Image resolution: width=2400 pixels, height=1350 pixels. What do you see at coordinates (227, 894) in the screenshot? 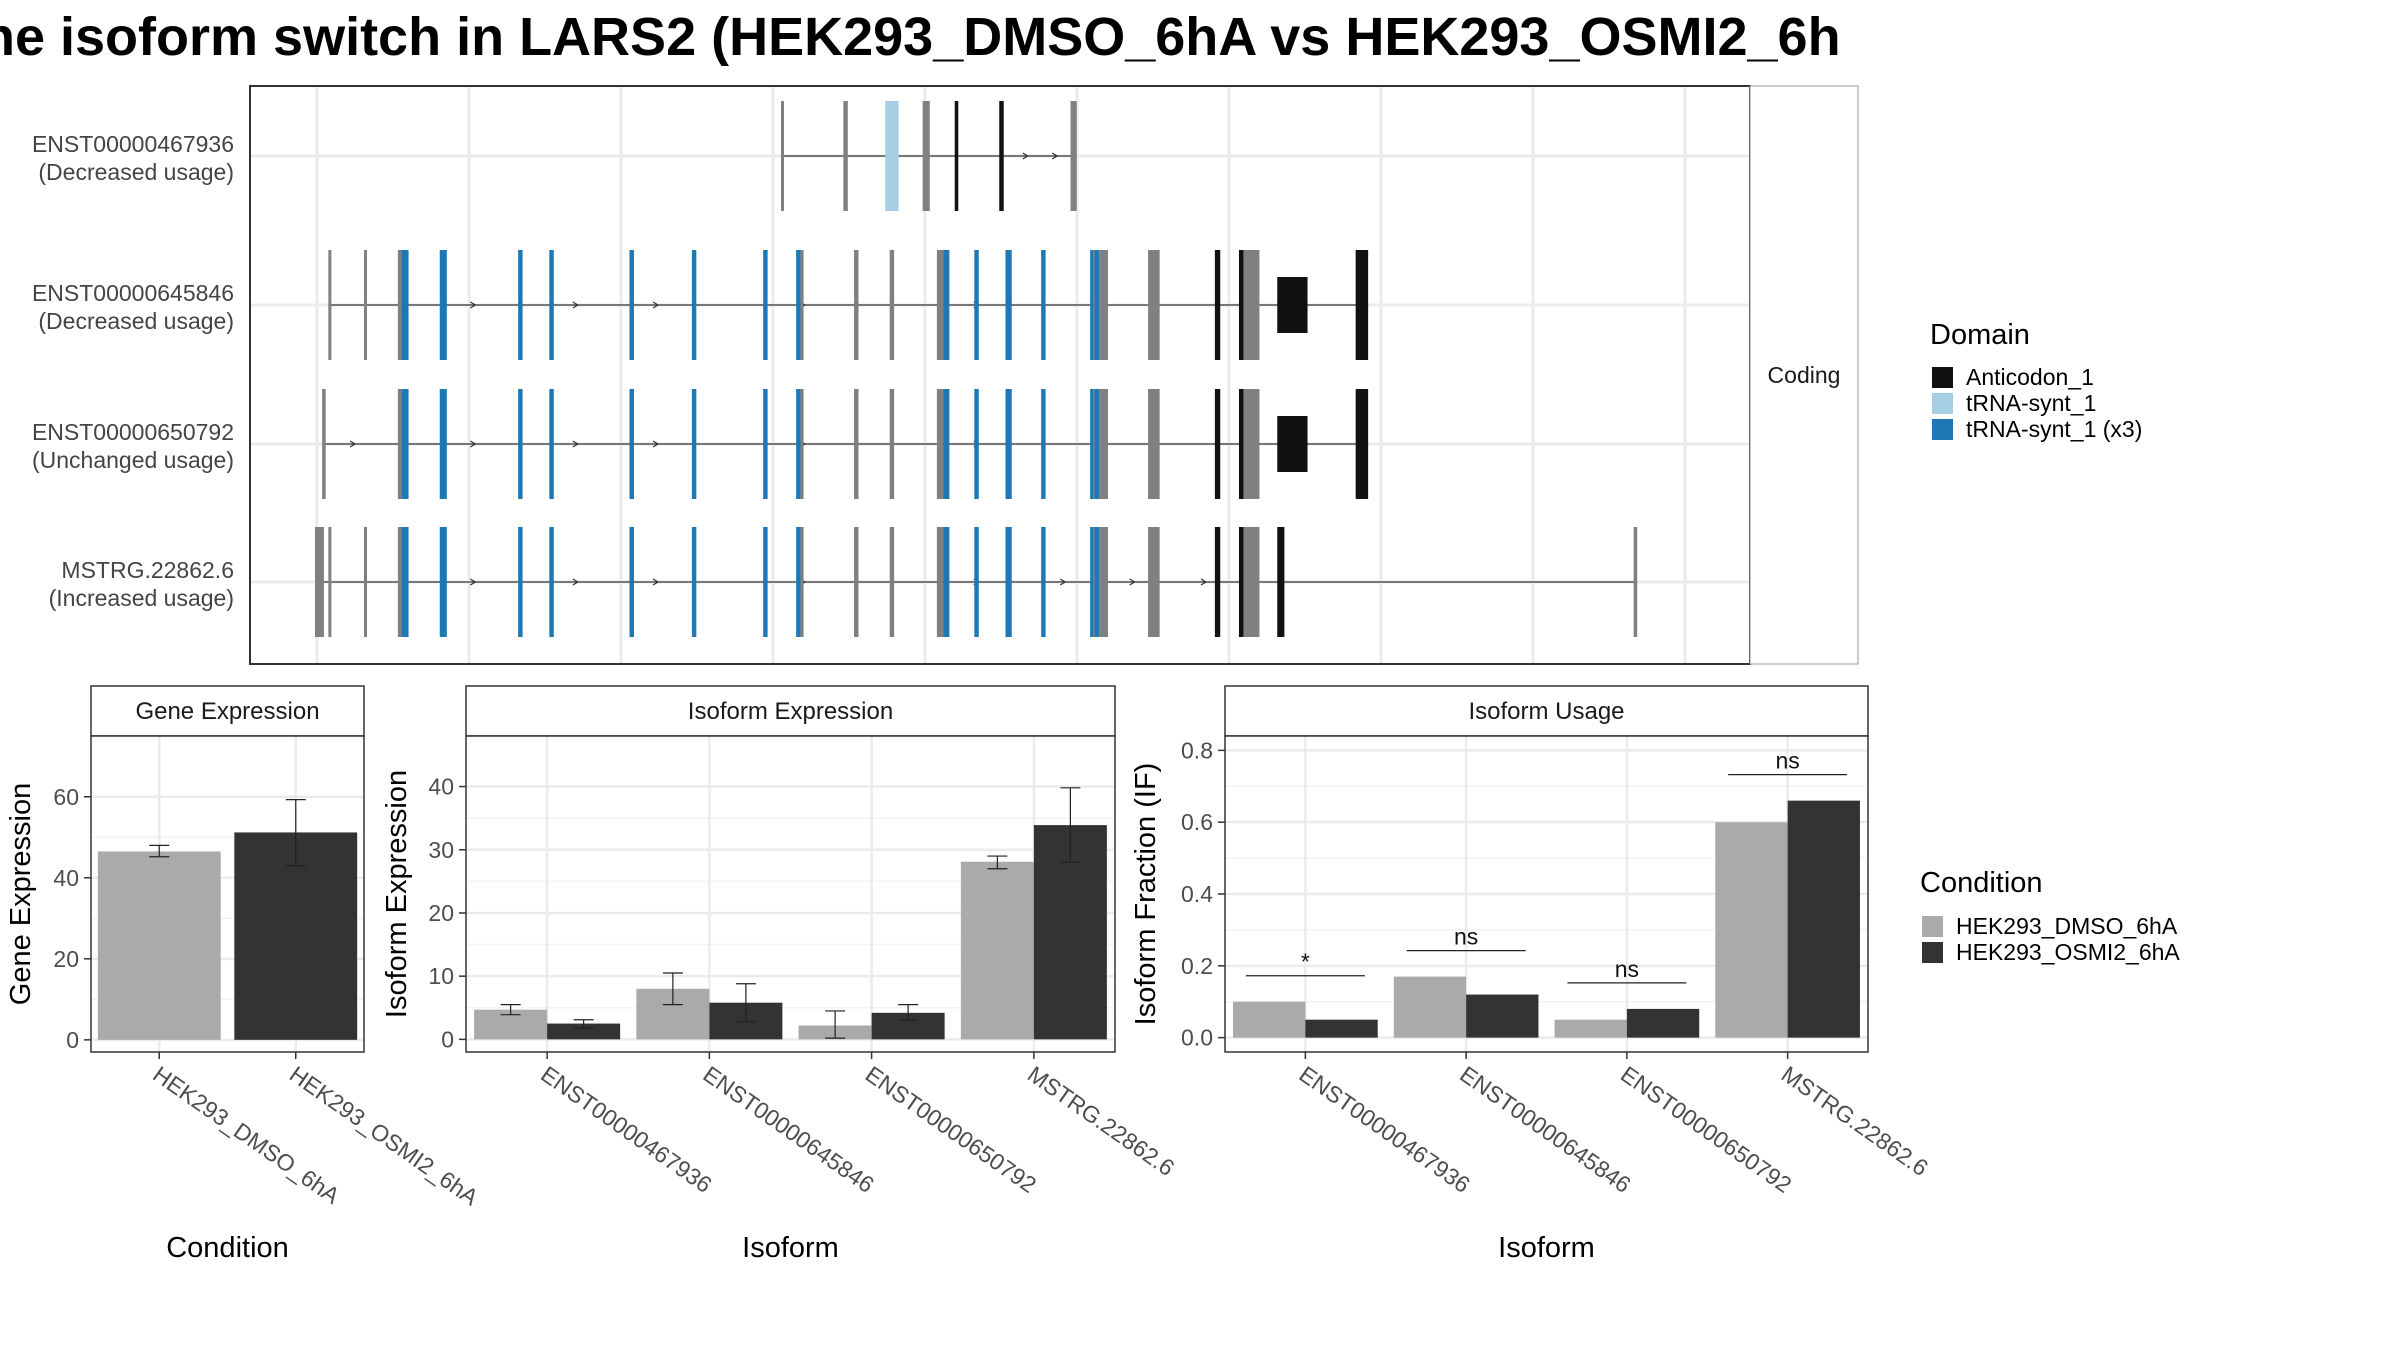
I see `panel-border` at bounding box center [227, 894].